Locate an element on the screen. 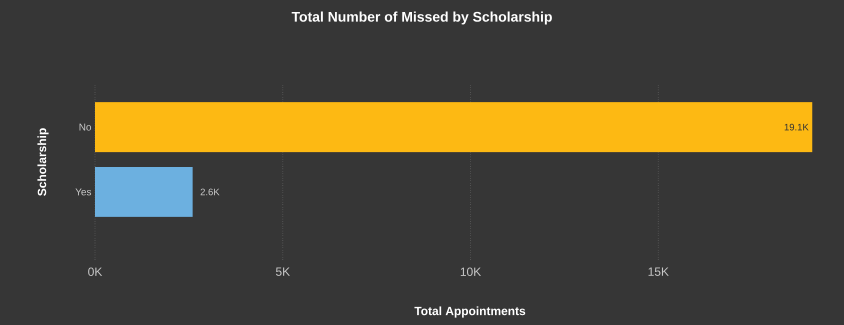 The image size is (844, 325). y-axis-title: Scholarship is located at coordinates (43, 162).